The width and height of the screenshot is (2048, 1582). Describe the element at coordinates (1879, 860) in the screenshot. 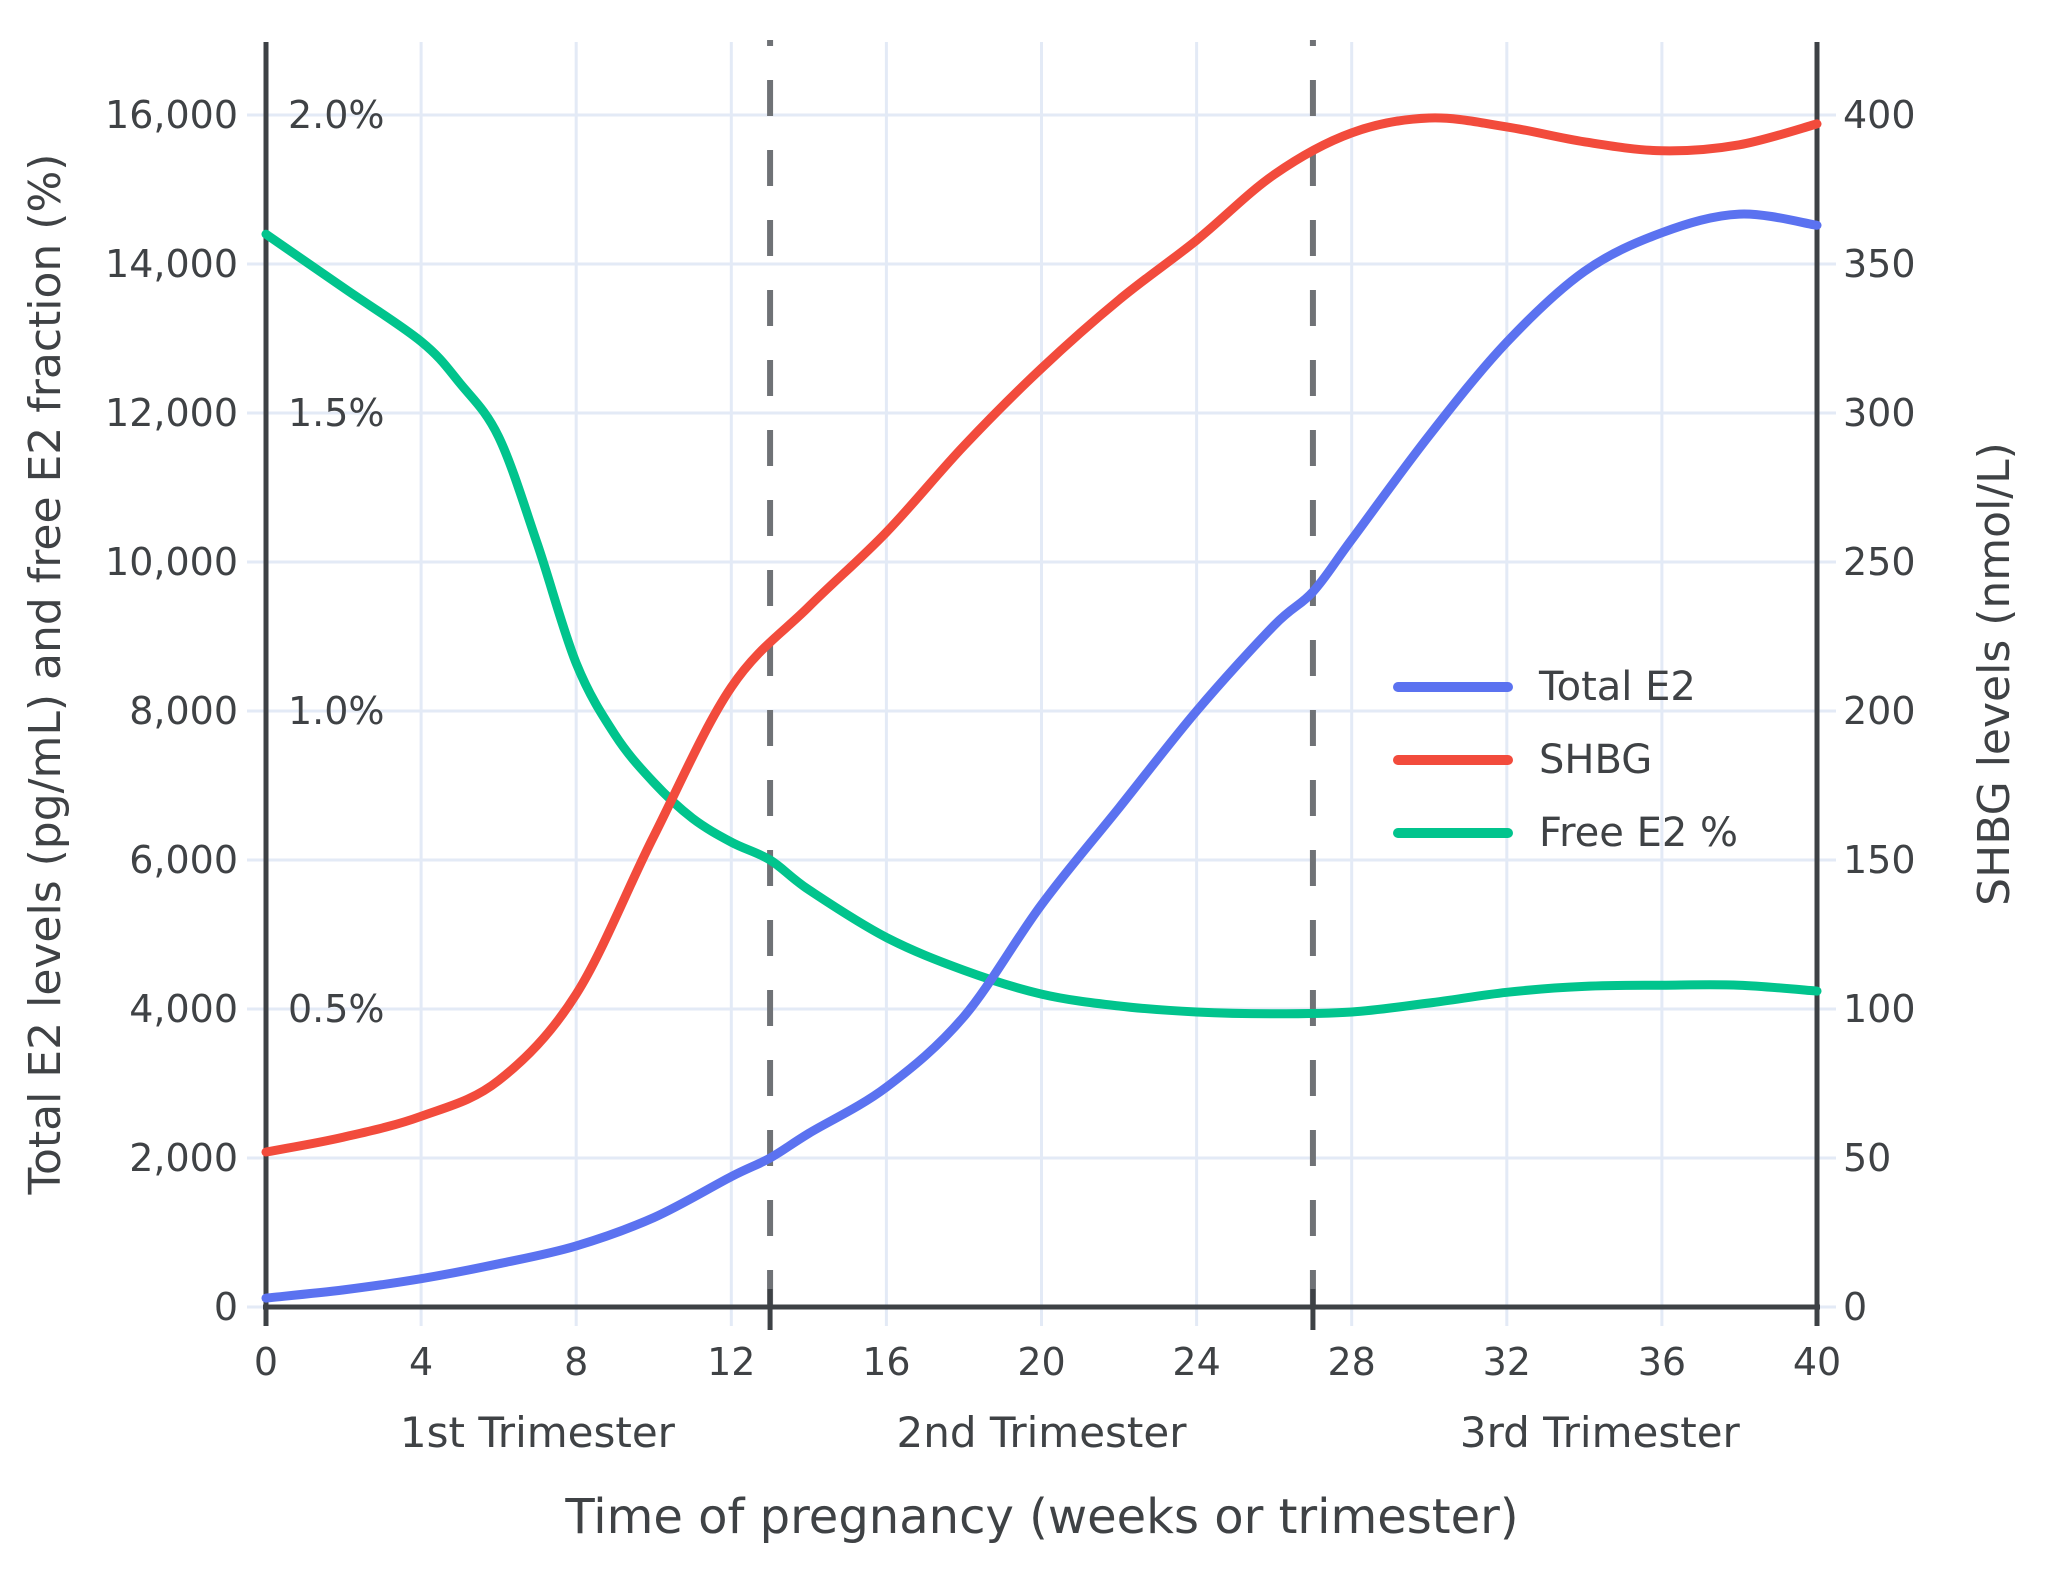

I see `y-right-tick-label: 150` at that location.